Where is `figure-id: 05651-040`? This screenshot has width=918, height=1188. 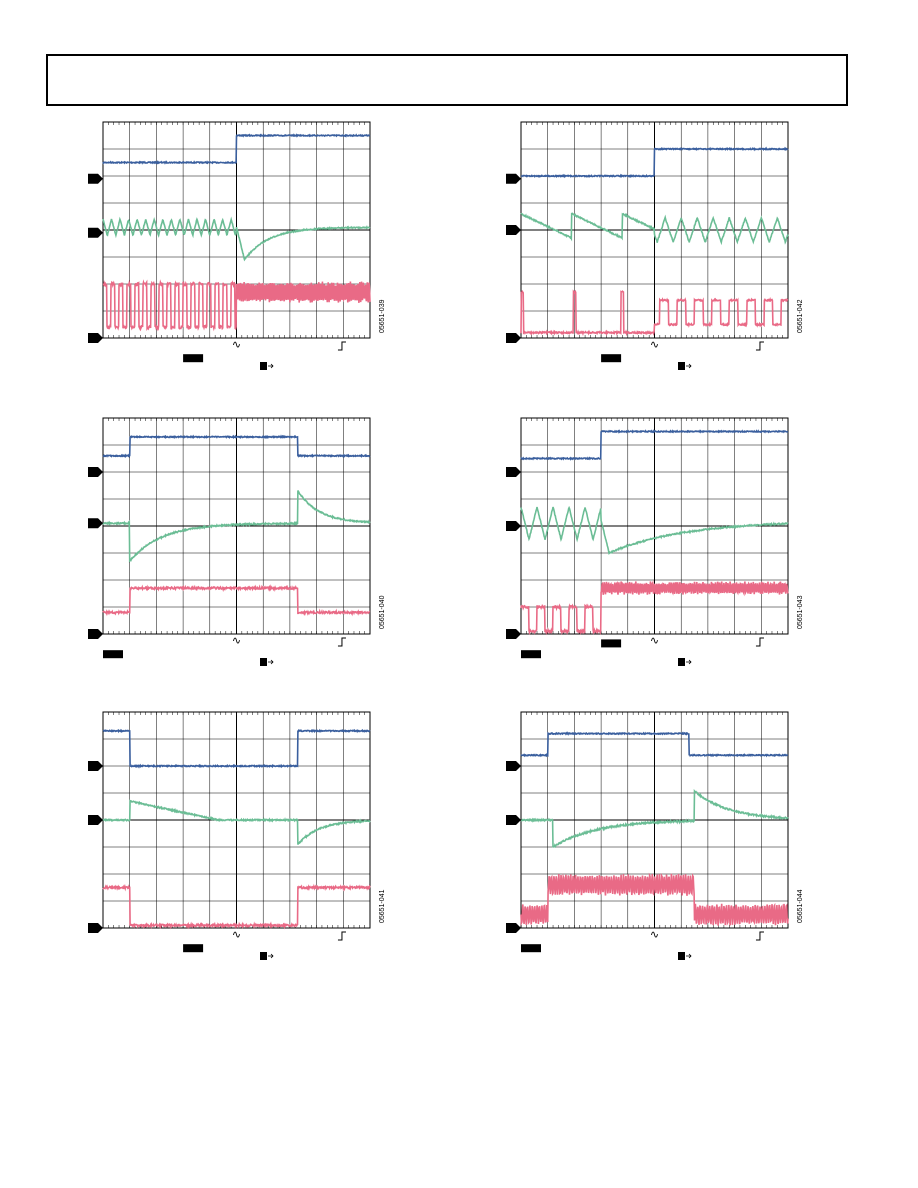
figure-id: 05651-040 is located at coordinates (382, 612).